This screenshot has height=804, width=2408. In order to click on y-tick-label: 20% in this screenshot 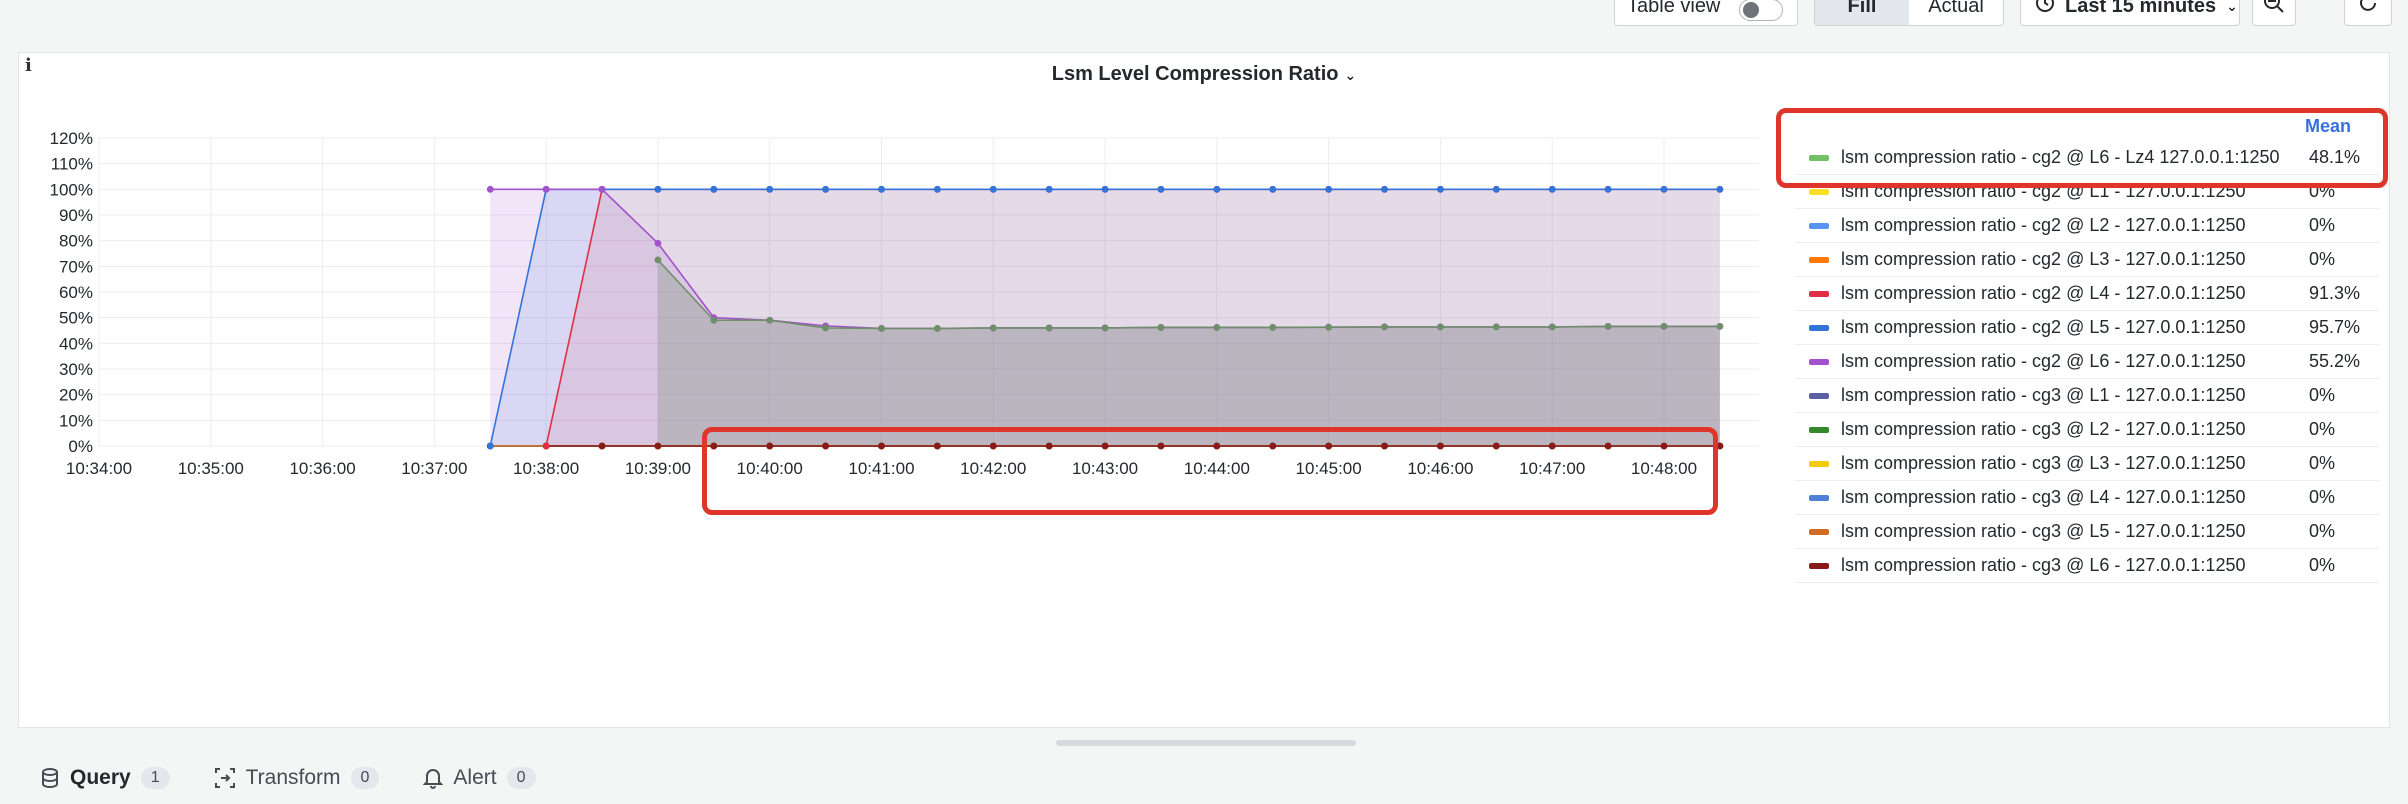, I will do `click(76, 395)`.